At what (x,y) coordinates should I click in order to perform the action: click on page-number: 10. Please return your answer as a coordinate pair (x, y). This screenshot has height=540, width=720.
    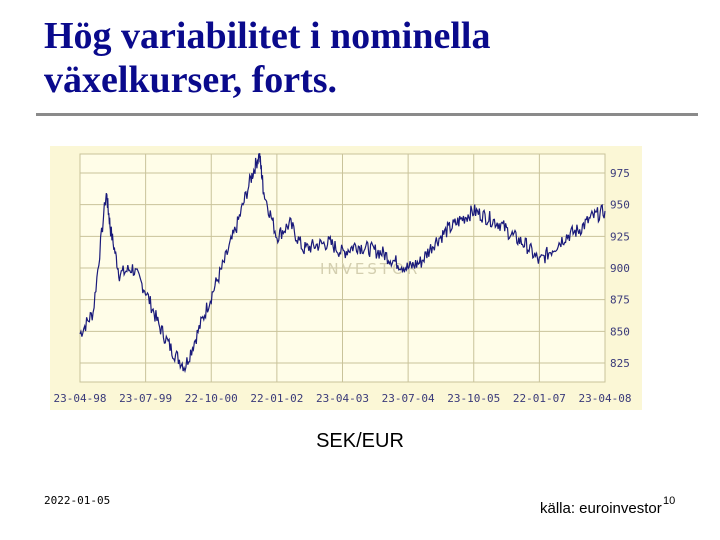
    Looking at the image, I should click on (669, 501).